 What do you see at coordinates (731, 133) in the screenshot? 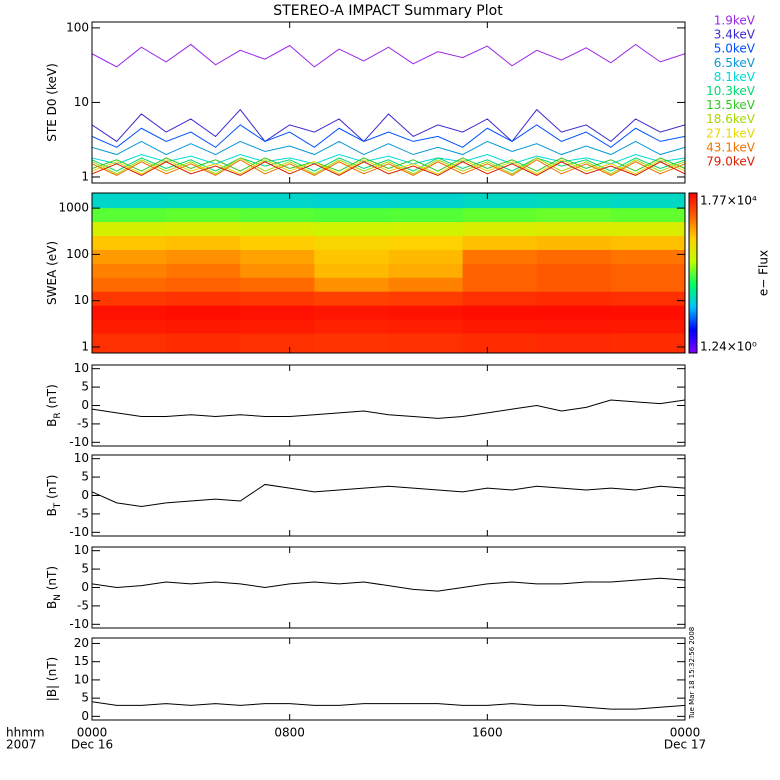
I see `legend-entry: 27.1keV` at bounding box center [731, 133].